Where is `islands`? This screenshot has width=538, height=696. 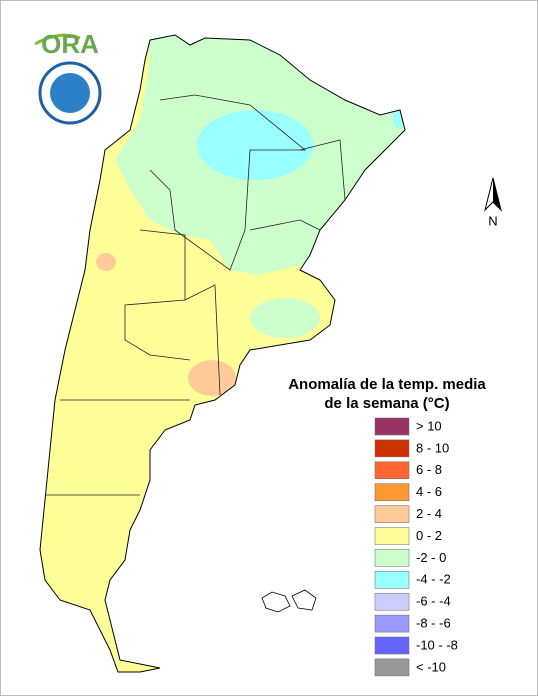 islands is located at coordinates (289, 601).